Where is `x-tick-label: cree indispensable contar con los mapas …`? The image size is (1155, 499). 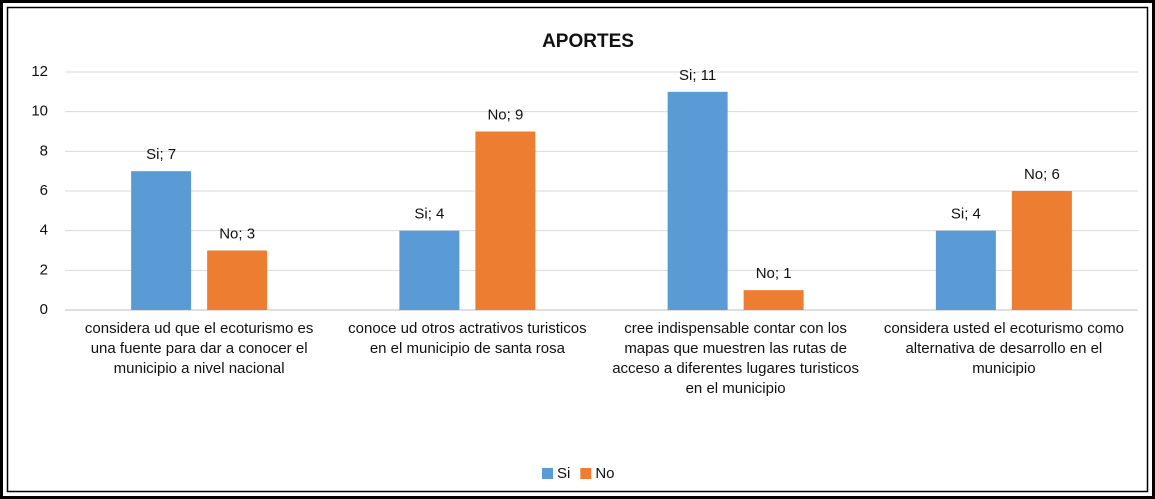
x-tick-label: cree indispensable contar con los mapas … is located at coordinates (736, 358).